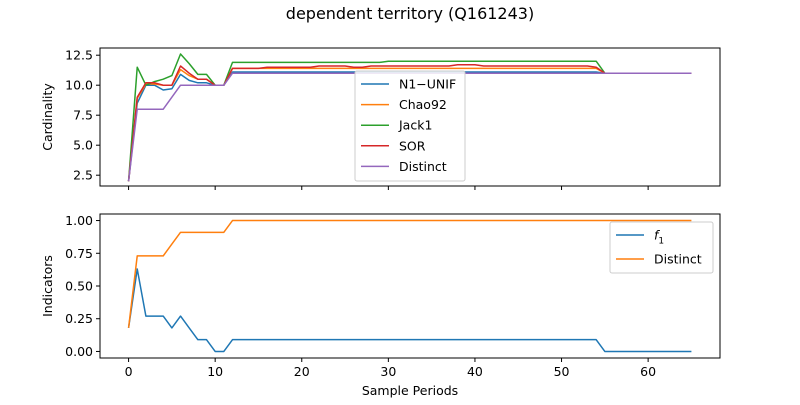 The image size is (800, 405). I want to click on cardinality-legend-label-chao92: Chao92, so click(423, 104).